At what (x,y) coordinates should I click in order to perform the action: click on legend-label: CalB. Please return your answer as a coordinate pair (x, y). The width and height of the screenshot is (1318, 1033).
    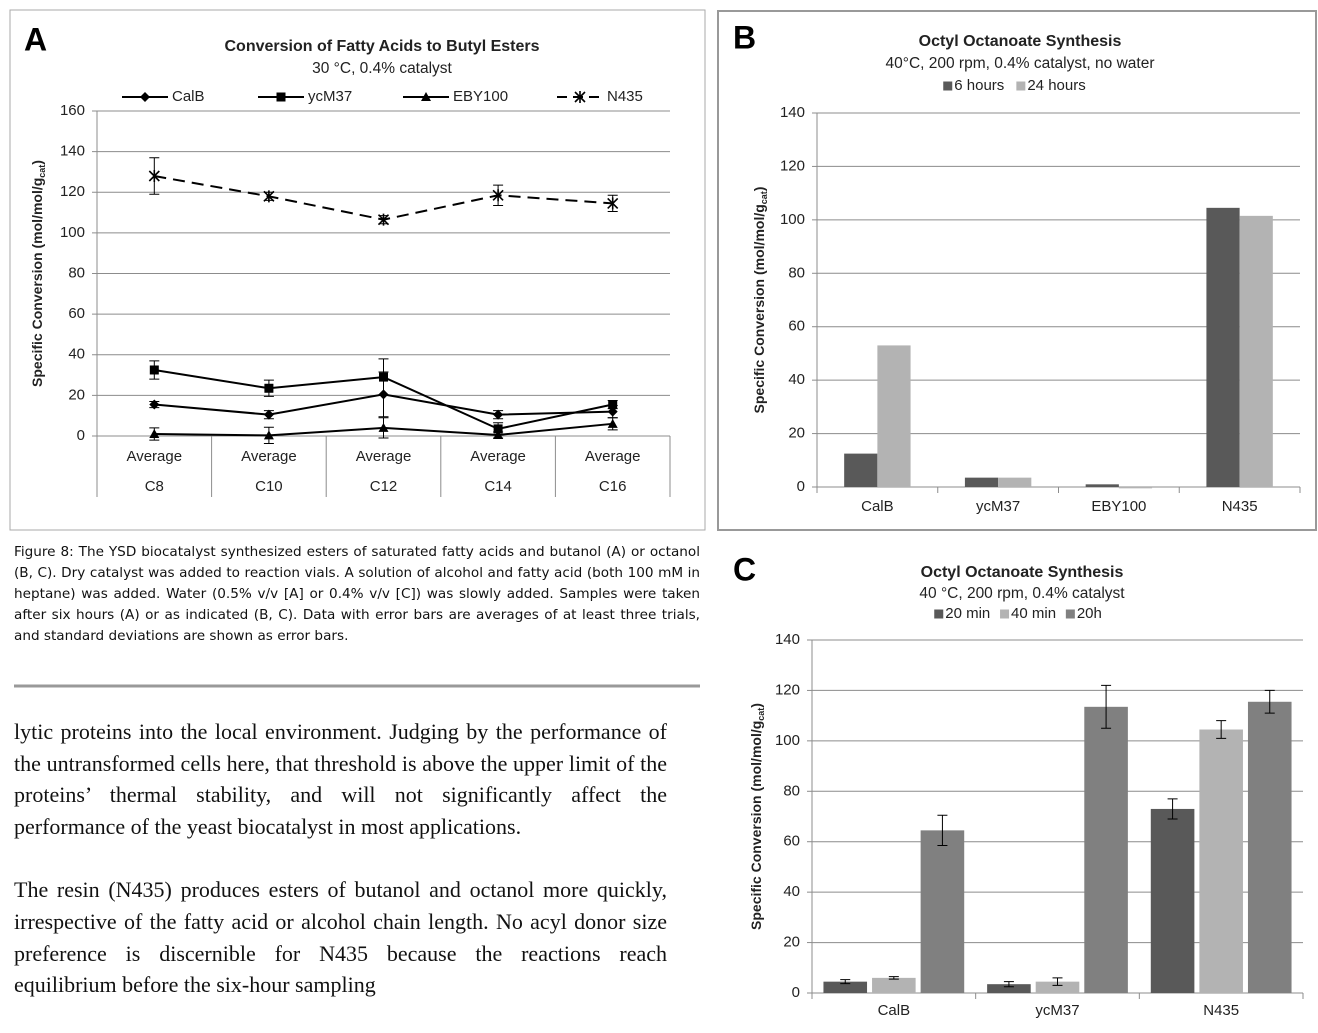
    Looking at the image, I should click on (188, 96).